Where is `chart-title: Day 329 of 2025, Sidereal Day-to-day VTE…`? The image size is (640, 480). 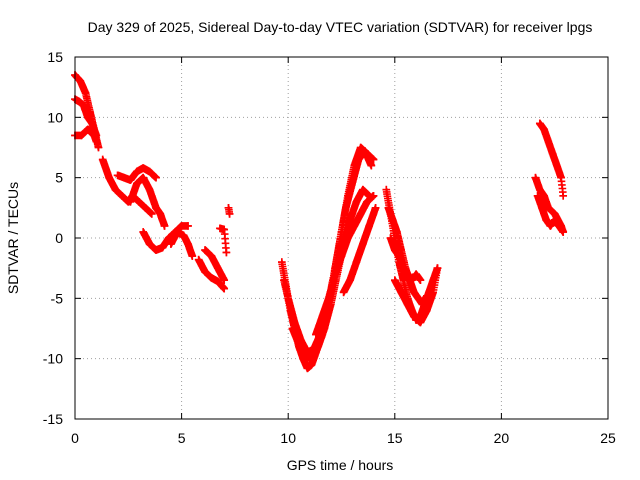 chart-title: Day 329 of 2025, Sidereal Day-to-day VTE… is located at coordinates (340, 27).